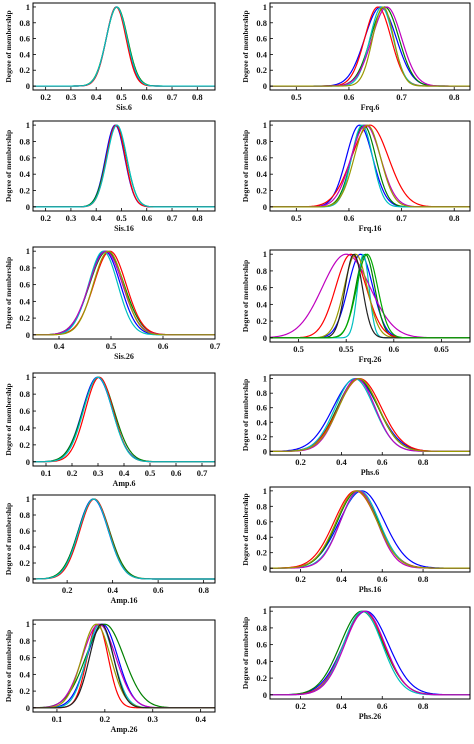 The image size is (474, 744). Describe the element at coordinates (124, 356) in the screenshot. I see `x-axis-title: Sis.26` at that location.